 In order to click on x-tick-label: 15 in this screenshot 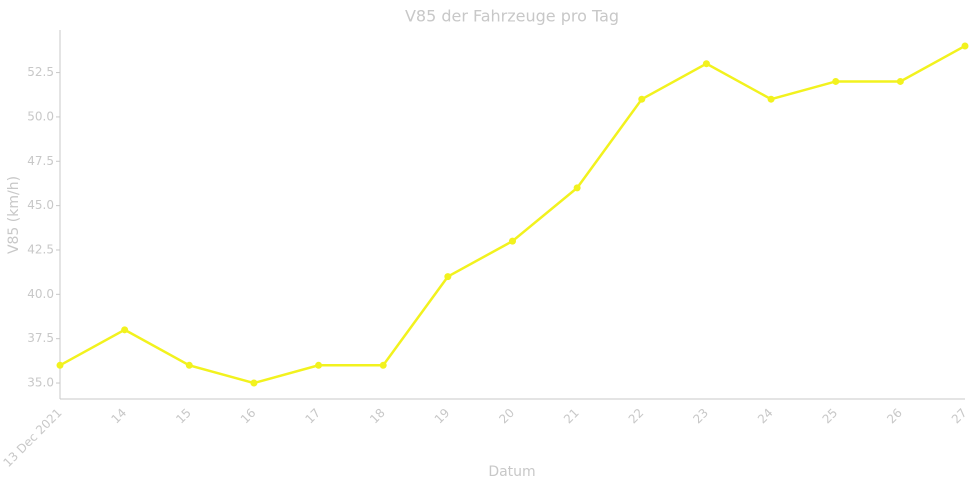, I will do `click(183, 416)`.